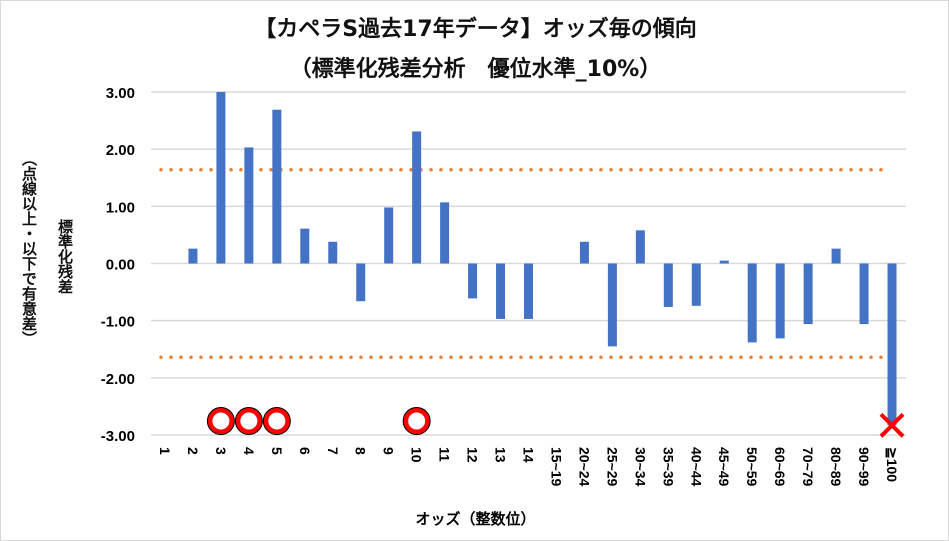  Describe the element at coordinates (556, 467) in the screenshot. I see `x-tick-label: 15~19` at that location.